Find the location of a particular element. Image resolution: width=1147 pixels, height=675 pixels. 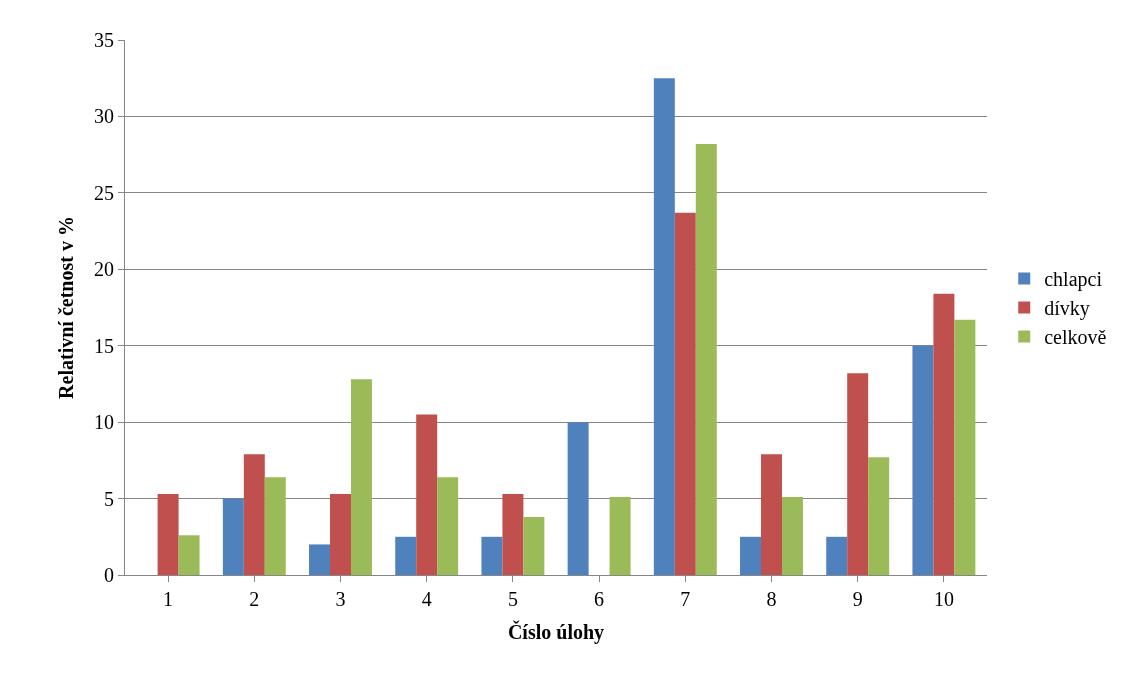

legend-label: dívky is located at coordinates (1067, 309).